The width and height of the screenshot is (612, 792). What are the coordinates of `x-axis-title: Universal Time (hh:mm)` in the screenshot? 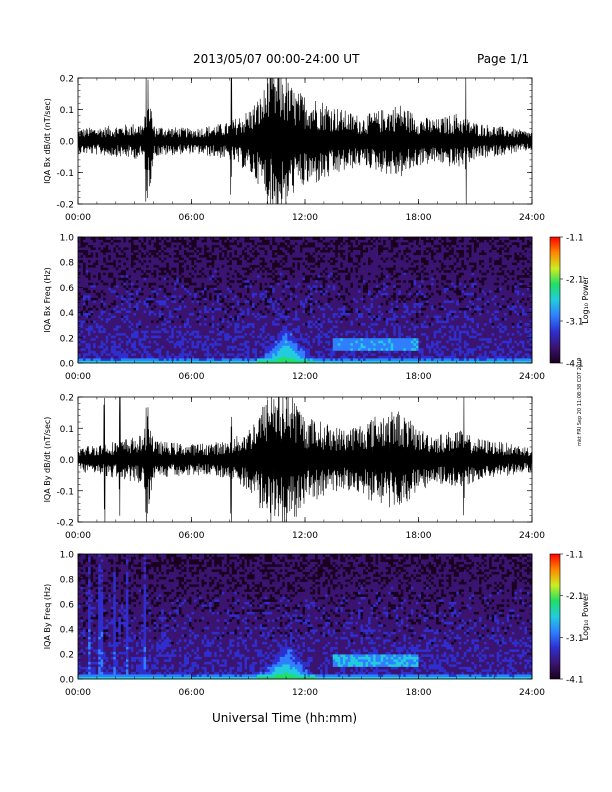 It's located at (285, 718).